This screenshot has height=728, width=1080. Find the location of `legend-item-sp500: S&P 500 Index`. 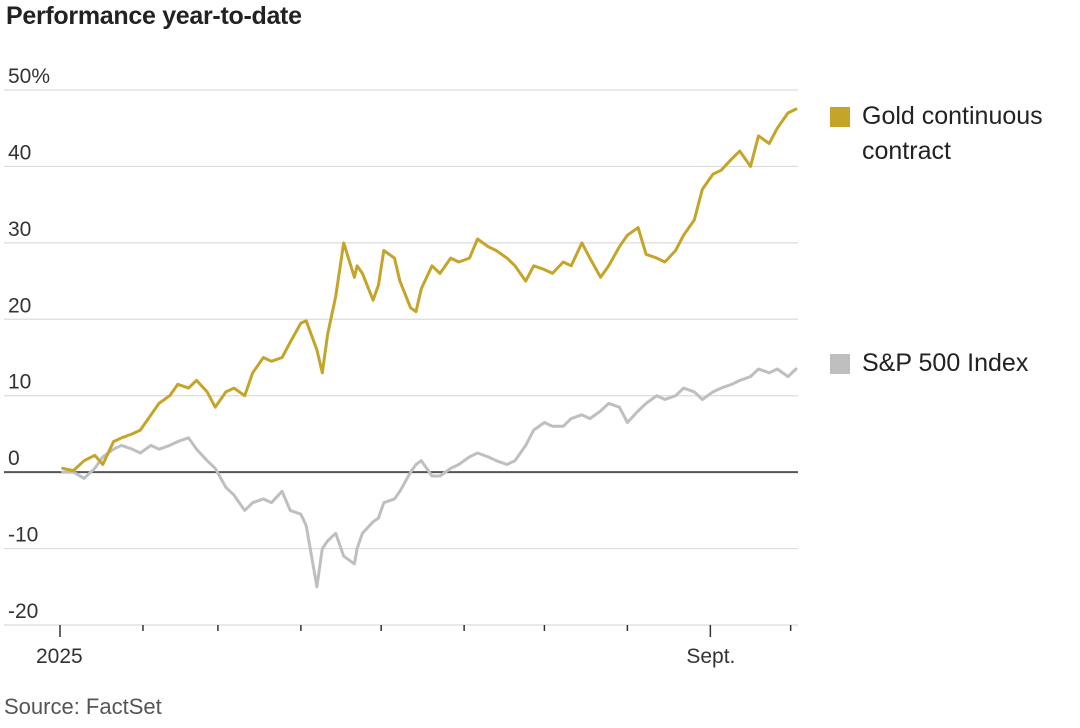

legend-item-sp500: S&P 500 Index is located at coordinates (955, 363).